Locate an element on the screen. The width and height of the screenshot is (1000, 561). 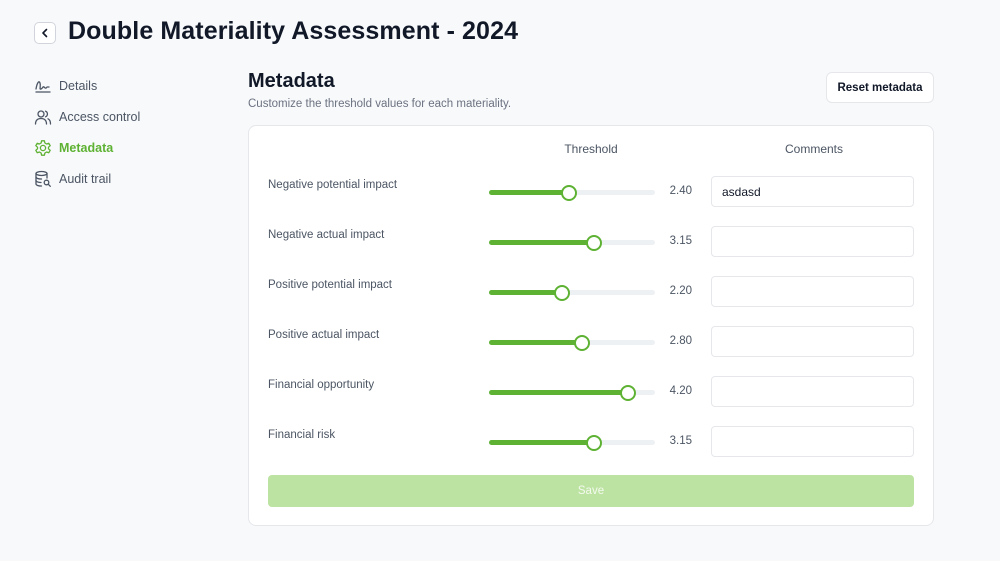
threshold-row: Positive actual impact 2.80 is located at coordinates (592, 342).